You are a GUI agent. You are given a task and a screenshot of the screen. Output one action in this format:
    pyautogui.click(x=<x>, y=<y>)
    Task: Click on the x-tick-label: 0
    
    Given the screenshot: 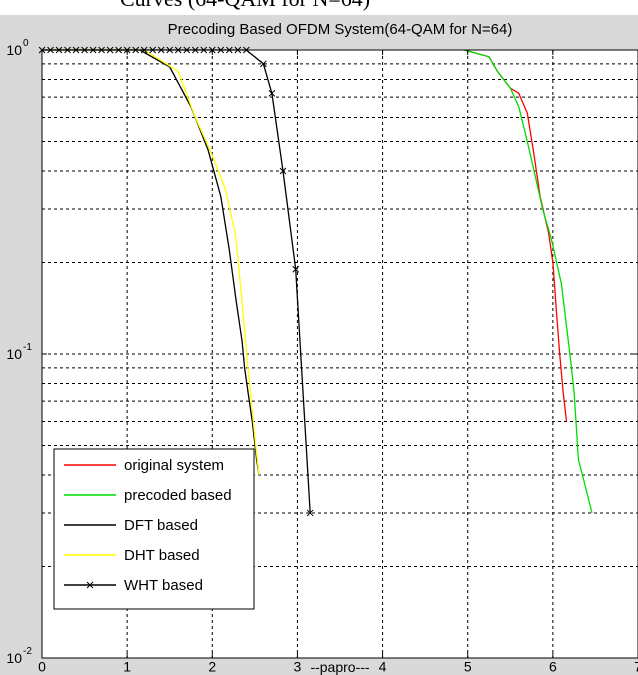 What is the action you would take?
    pyautogui.click(x=42, y=666)
    